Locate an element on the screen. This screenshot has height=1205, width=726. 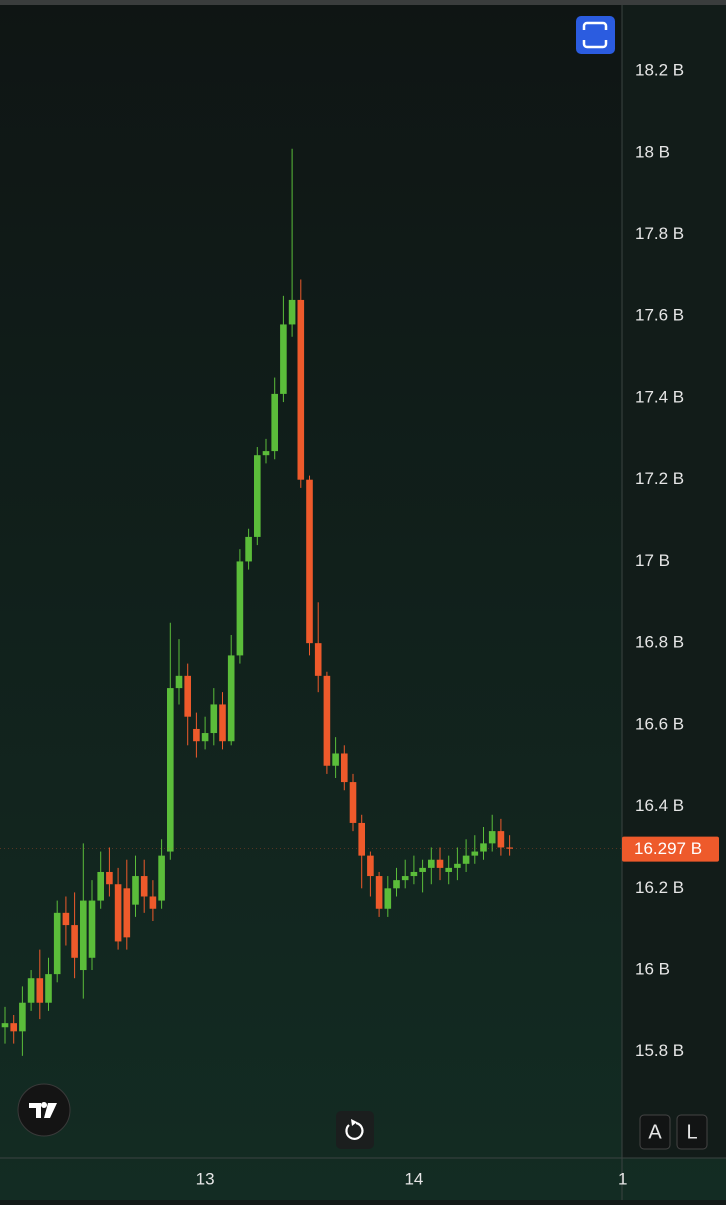
logo is located at coordinates (44, 1110).